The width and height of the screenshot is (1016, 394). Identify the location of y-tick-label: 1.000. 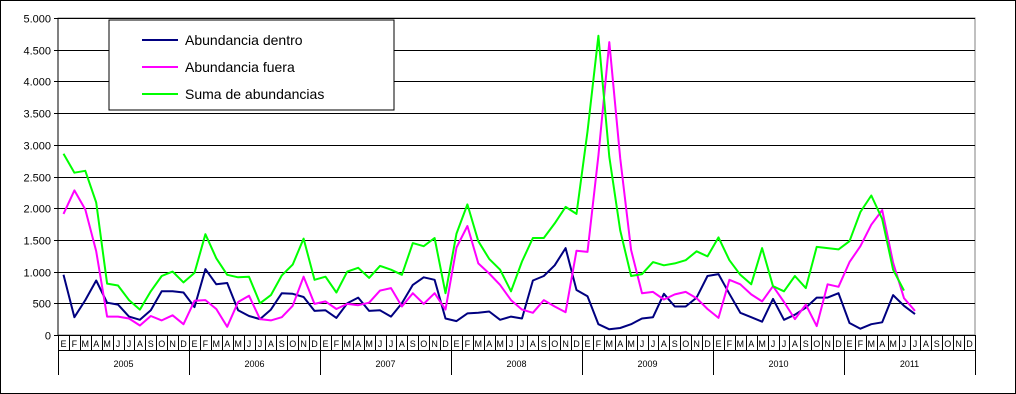
(37, 274).